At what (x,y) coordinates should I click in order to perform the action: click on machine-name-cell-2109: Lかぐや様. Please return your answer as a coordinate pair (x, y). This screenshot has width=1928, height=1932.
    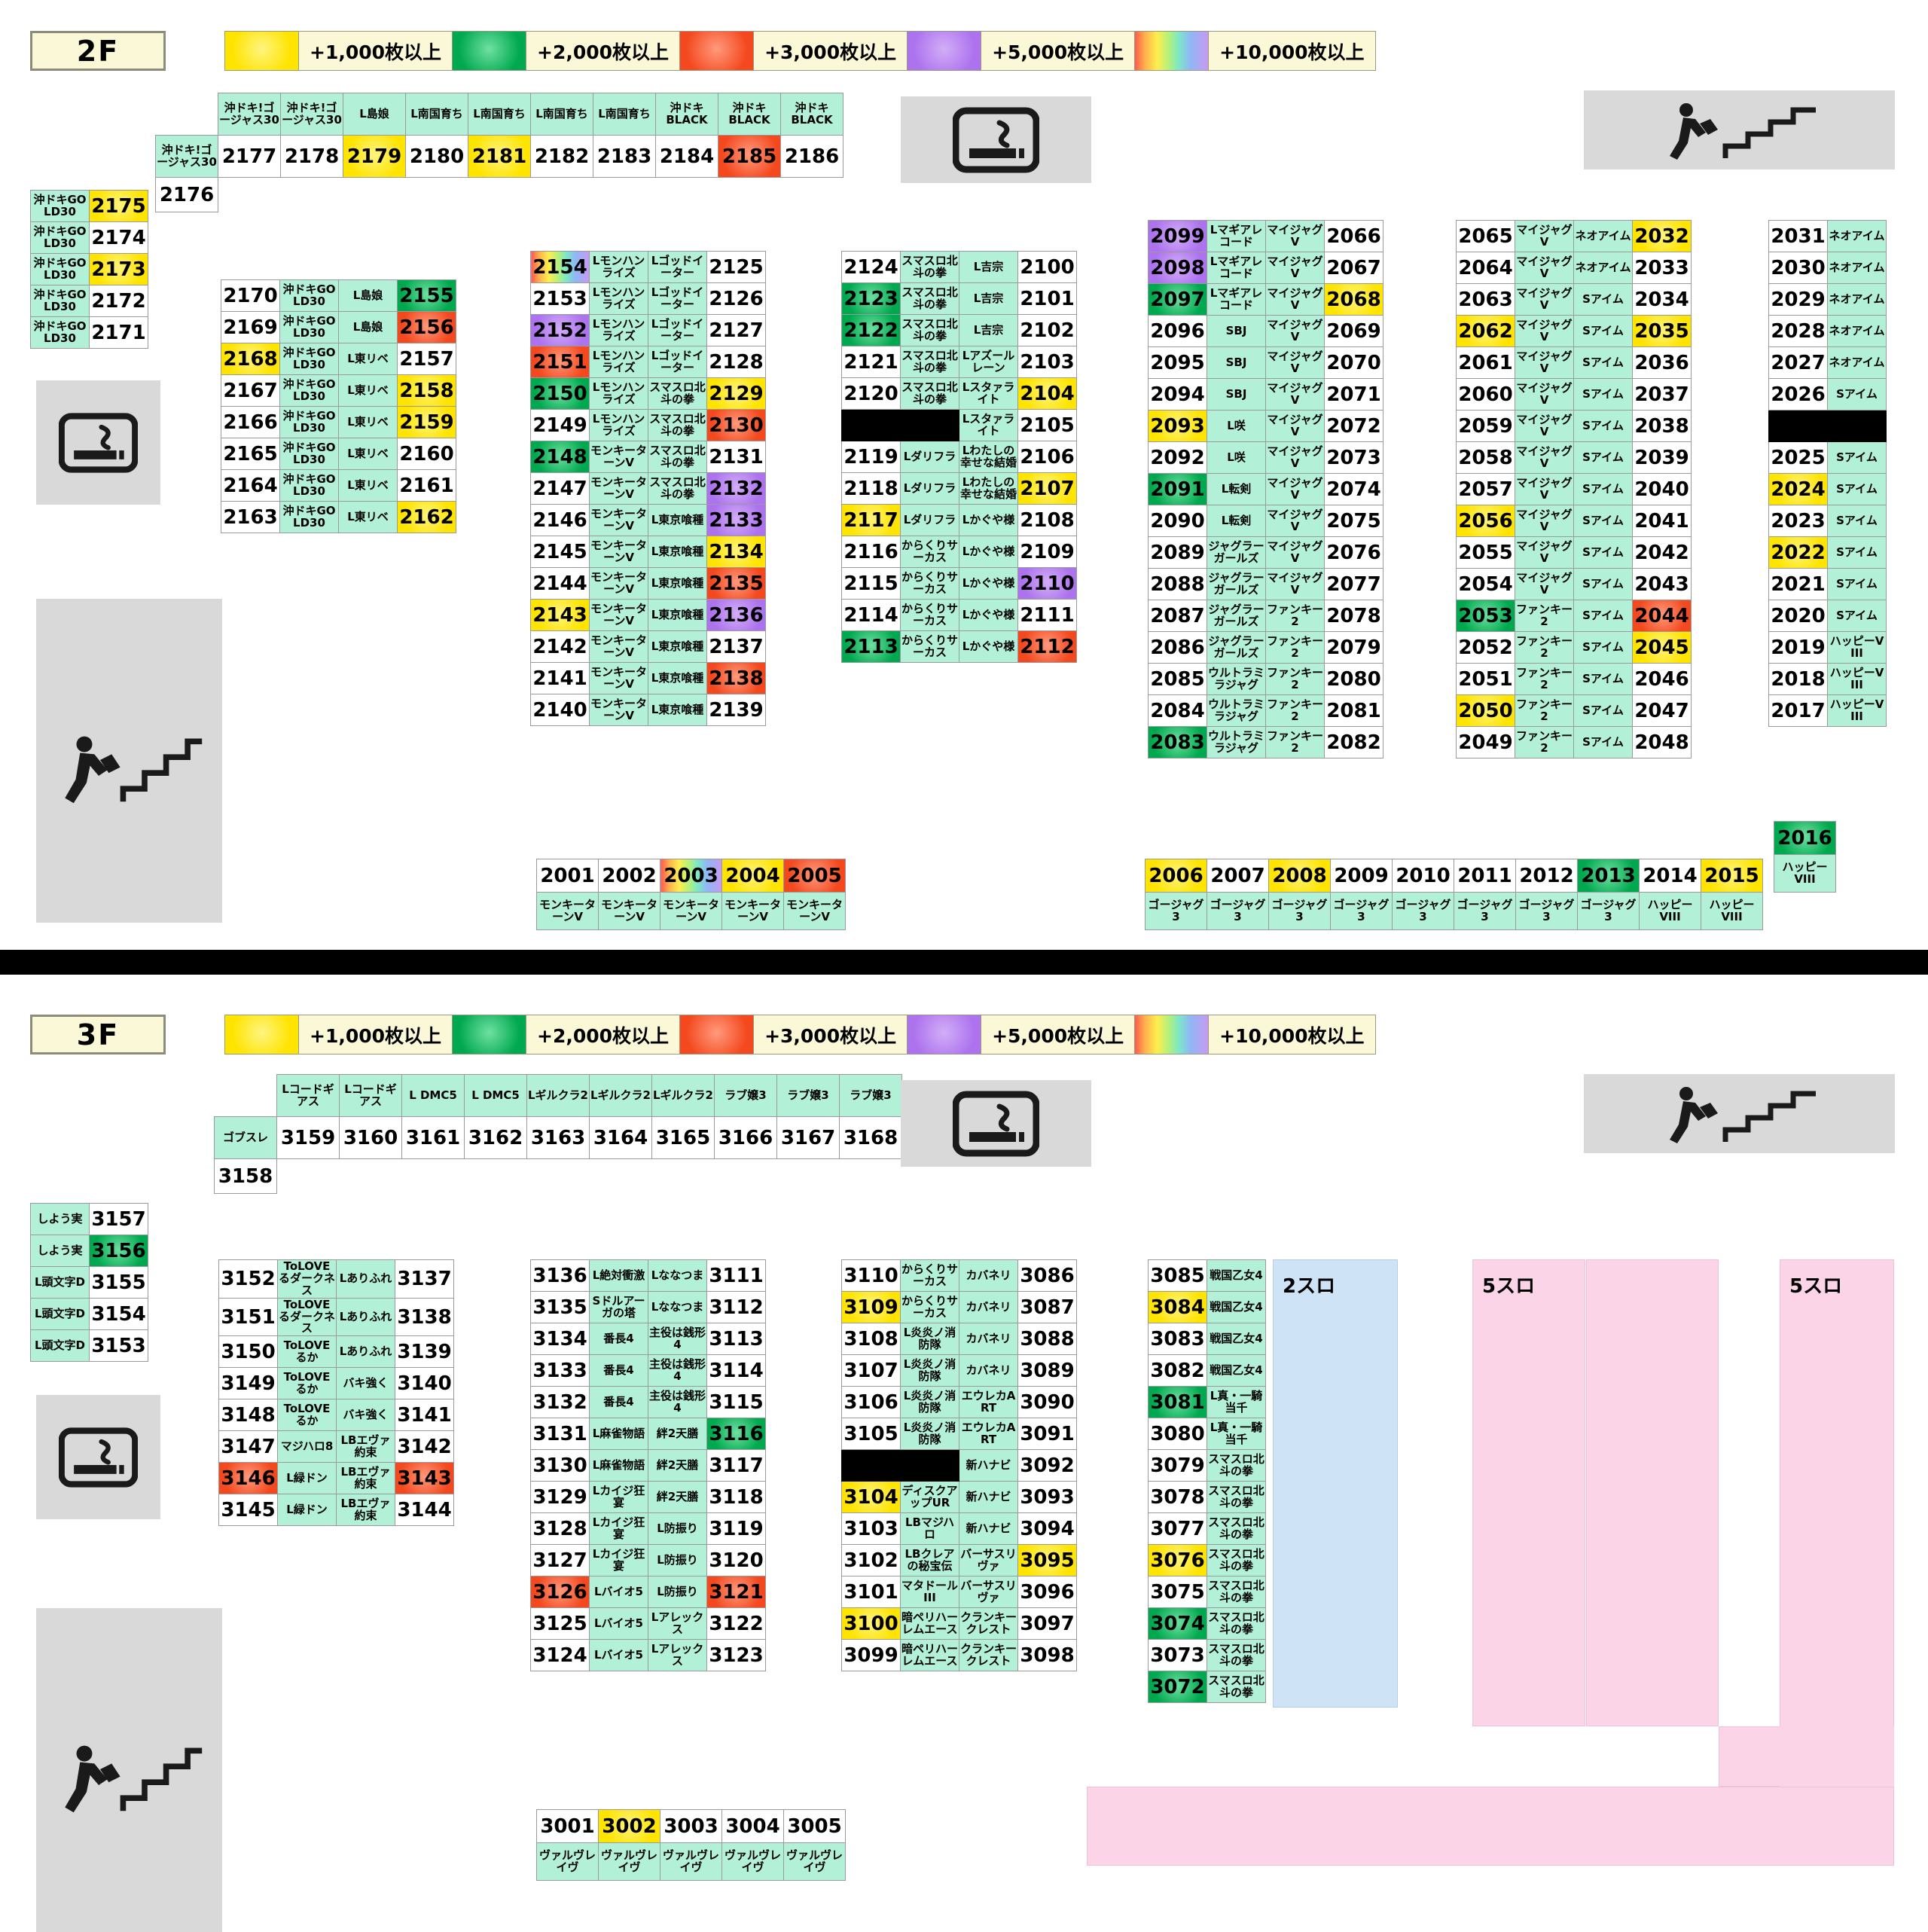
    Looking at the image, I should click on (989, 552).